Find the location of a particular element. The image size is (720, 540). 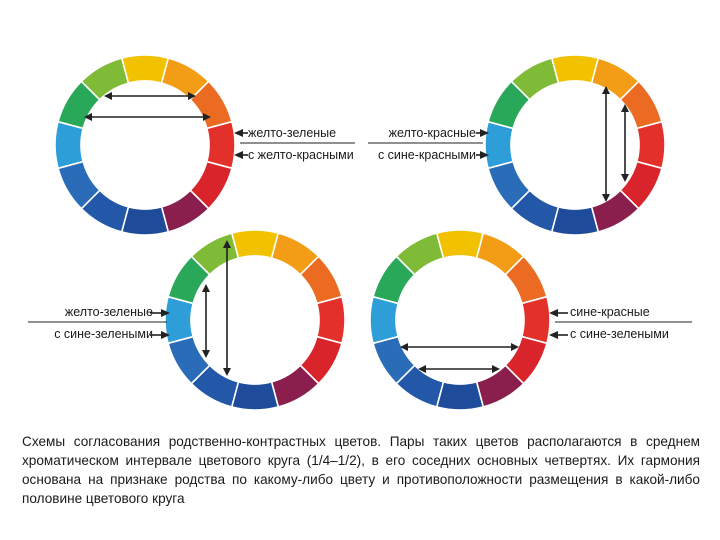

wheel-top-right-arrows is located at coordinates (615, 144).